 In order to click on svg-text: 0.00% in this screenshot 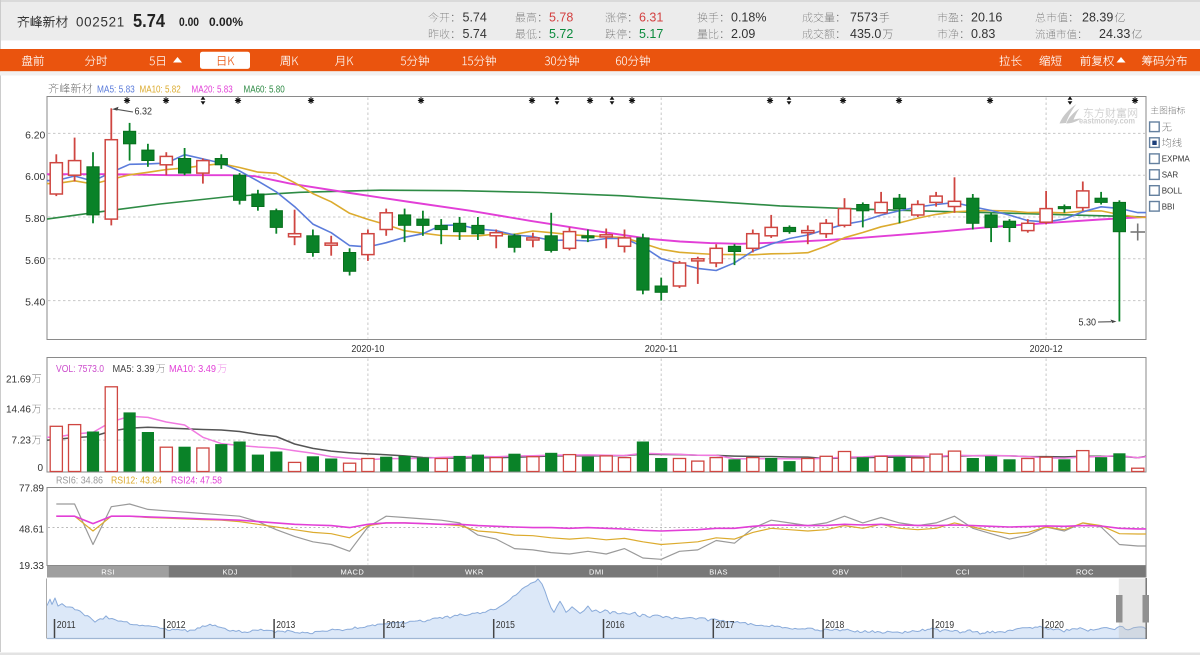, I will do `click(226, 23)`.